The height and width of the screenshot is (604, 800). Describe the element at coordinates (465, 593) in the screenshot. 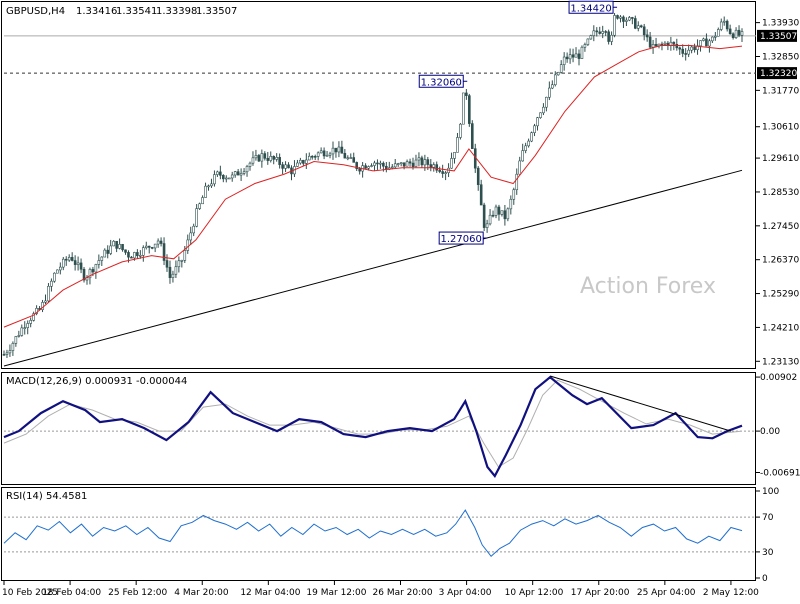

I see `x-axis-label: 3 Apr 04:00` at that location.